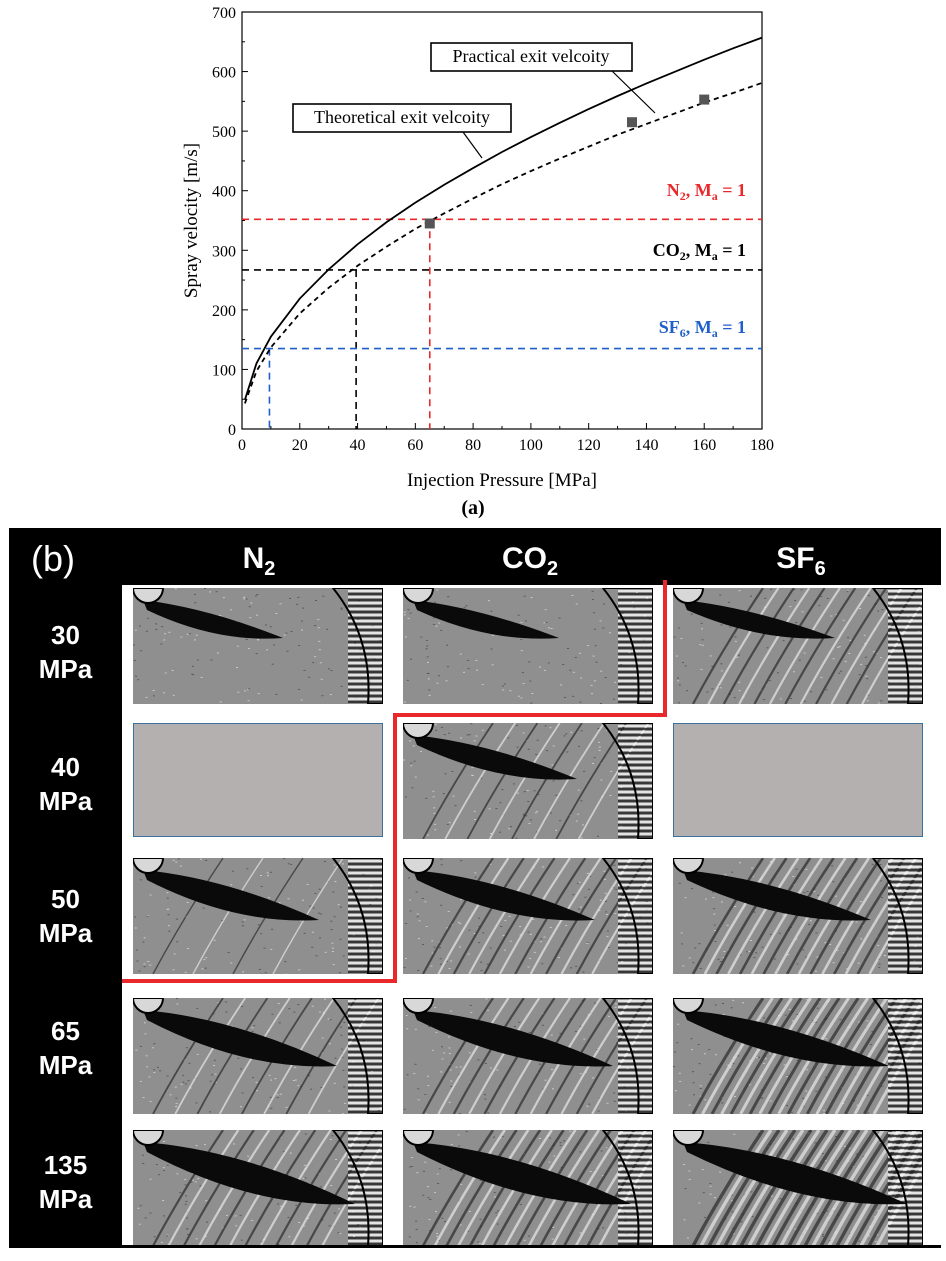 The width and height of the screenshot is (946, 1261). Describe the element at coordinates (358, 445) in the screenshot. I see `x-tick-label: 40` at that location.